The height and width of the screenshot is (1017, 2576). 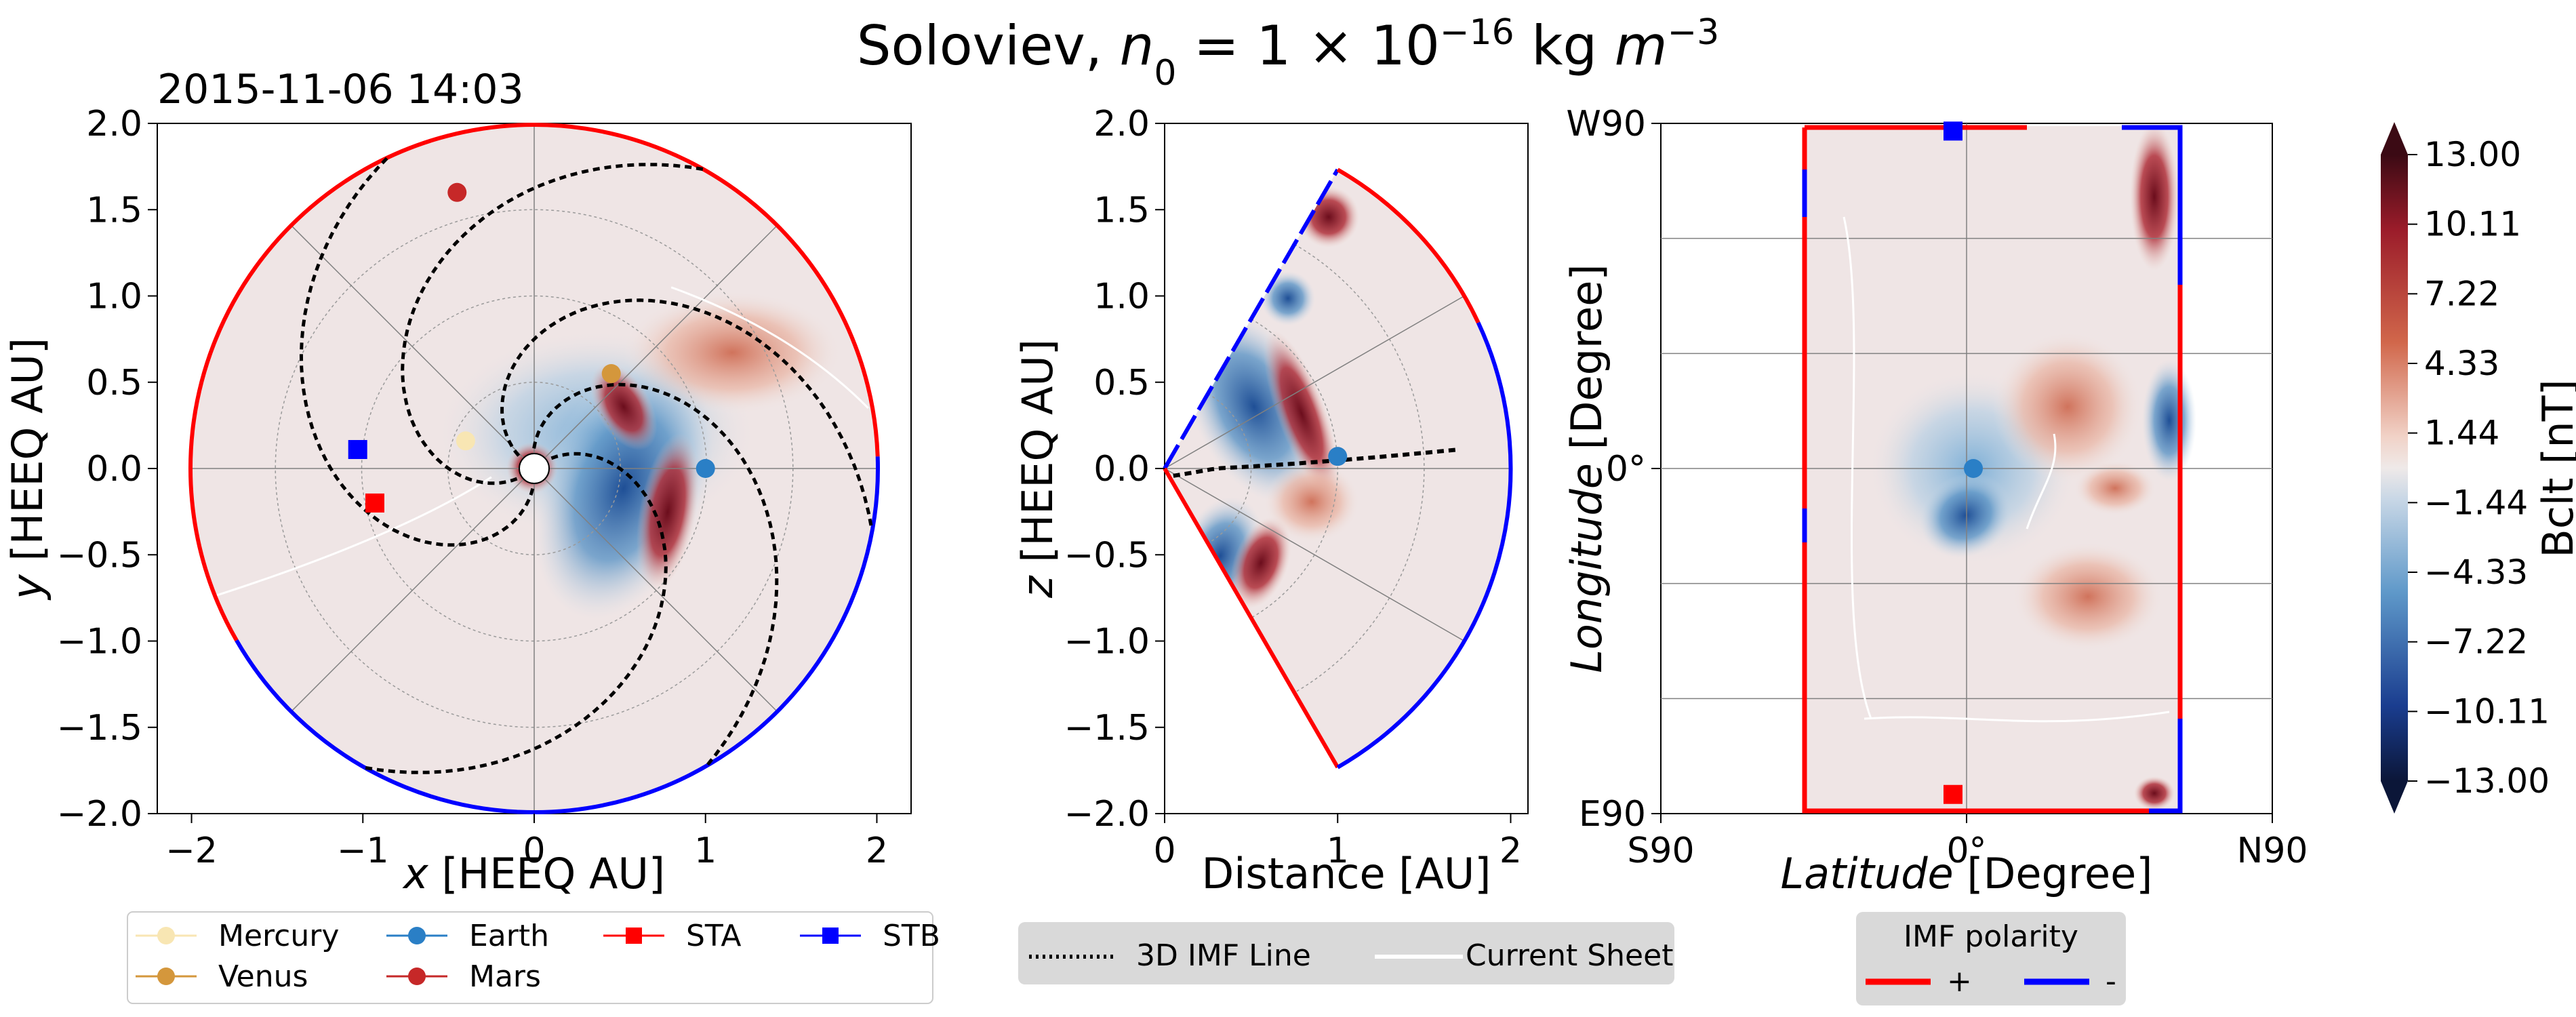 I want to click on upper-edge-polarity, so click(x=1251, y=319).